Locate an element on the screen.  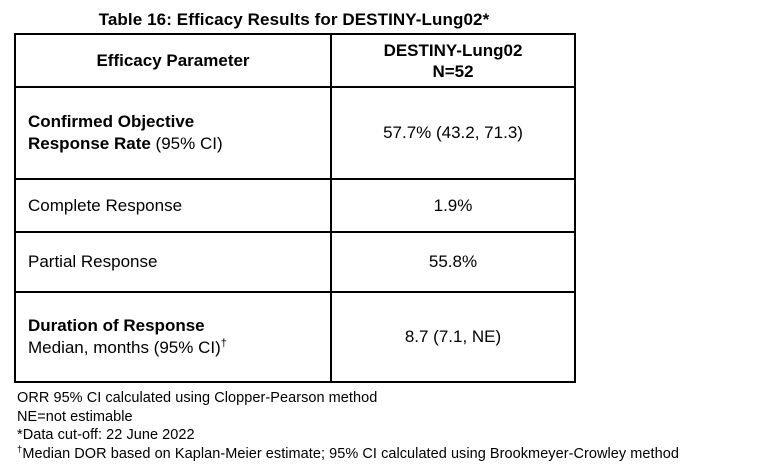
value-cell-complete-response: 1.9% is located at coordinates (453, 205).